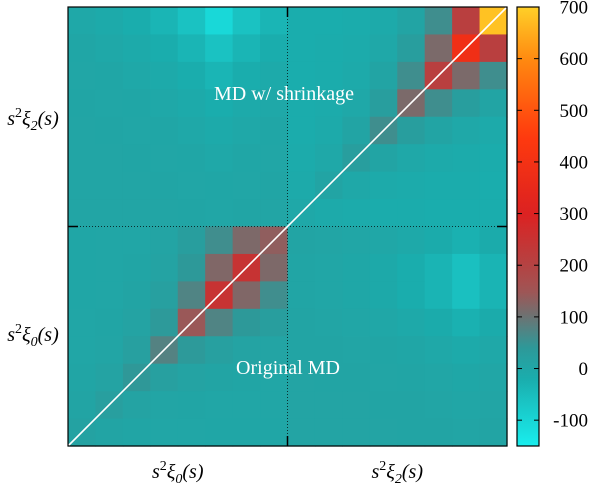 The width and height of the screenshot is (600, 493). What do you see at coordinates (584, 369) in the screenshot?
I see `colorbar-tick-label: 0` at bounding box center [584, 369].